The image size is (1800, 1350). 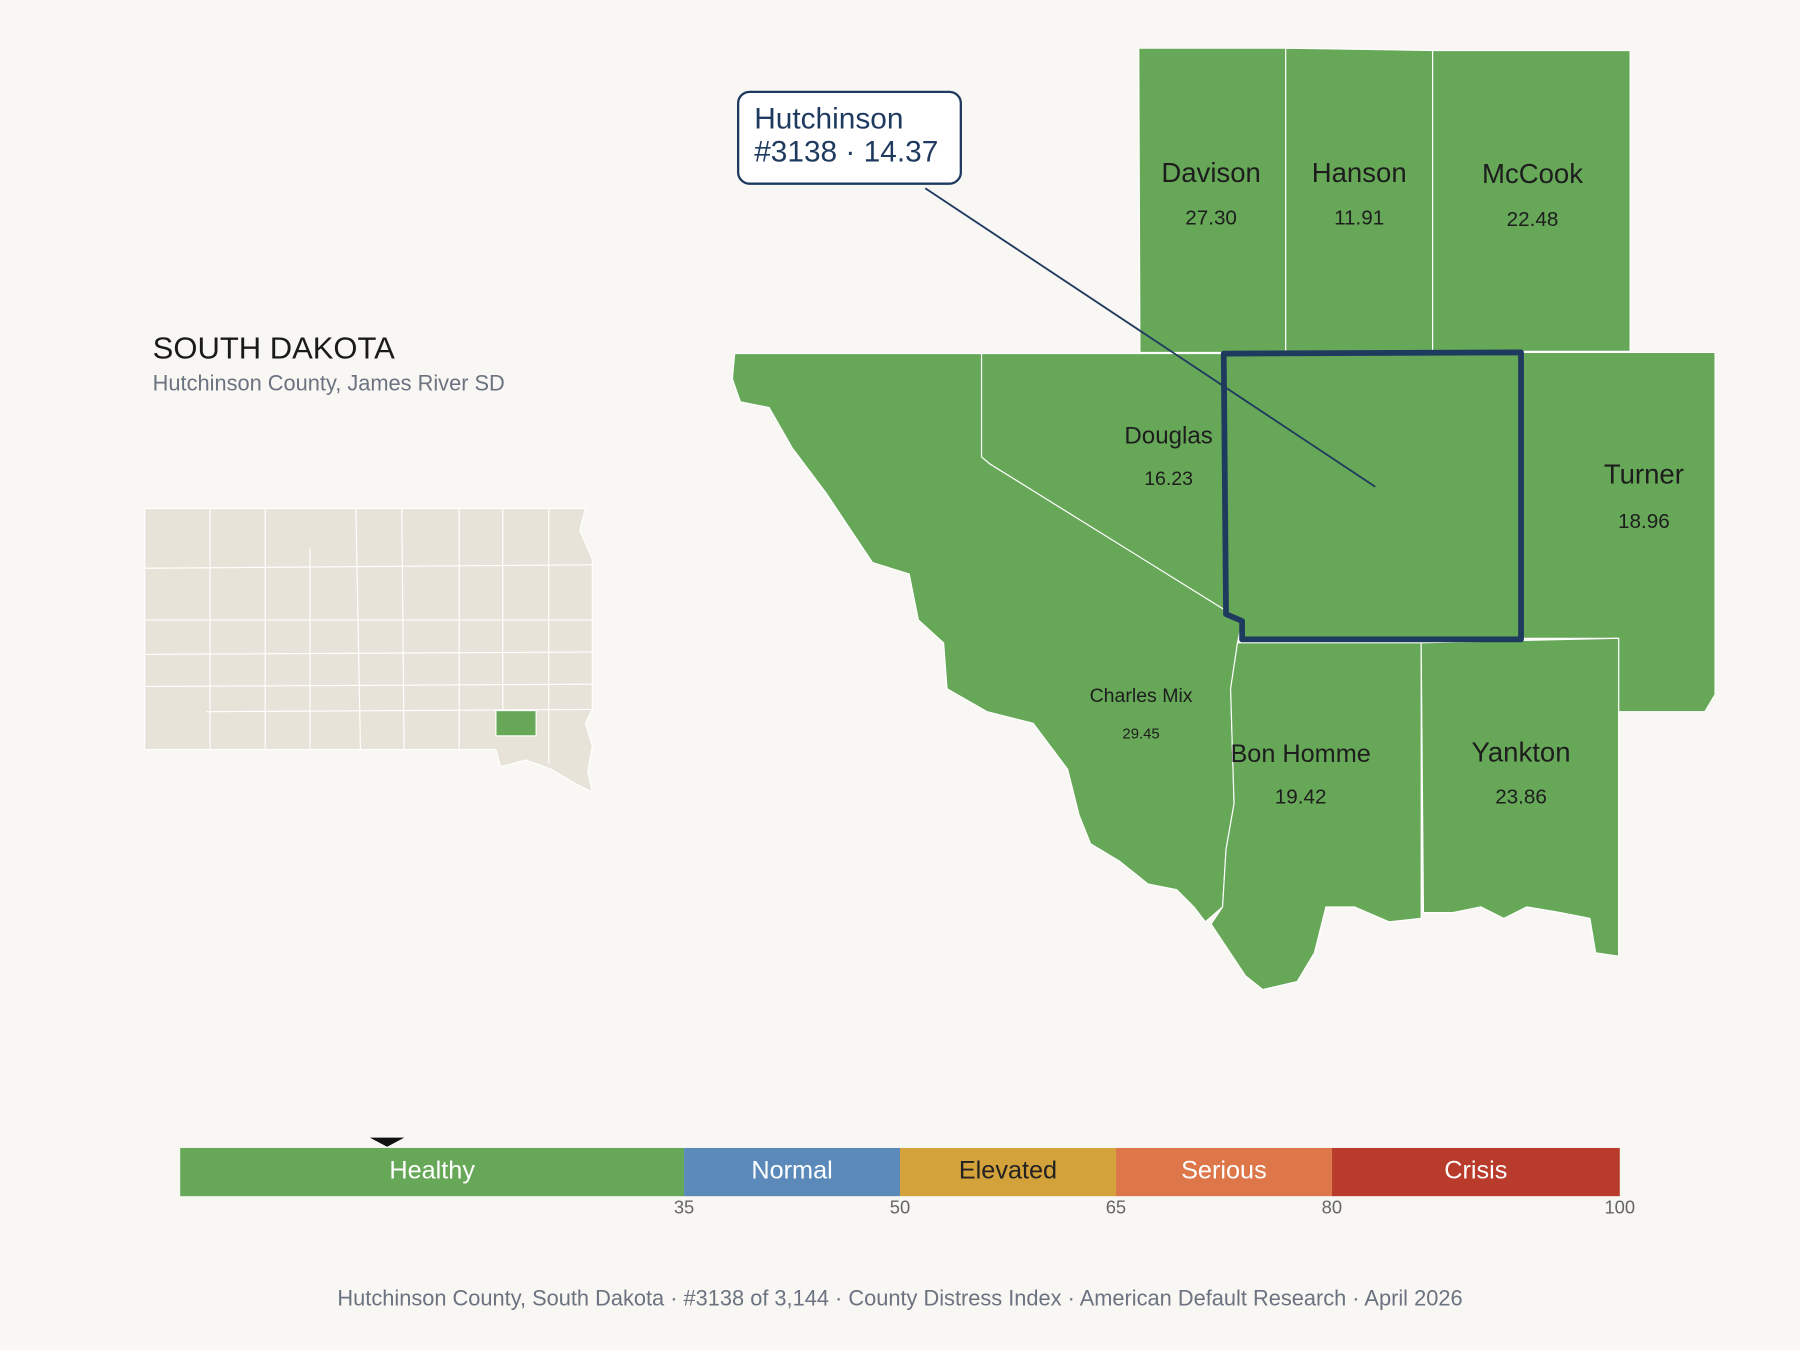 What do you see at coordinates (1644, 521) in the screenshot?
I see `county-value: 18.96` at bounding box center [1644, 521].